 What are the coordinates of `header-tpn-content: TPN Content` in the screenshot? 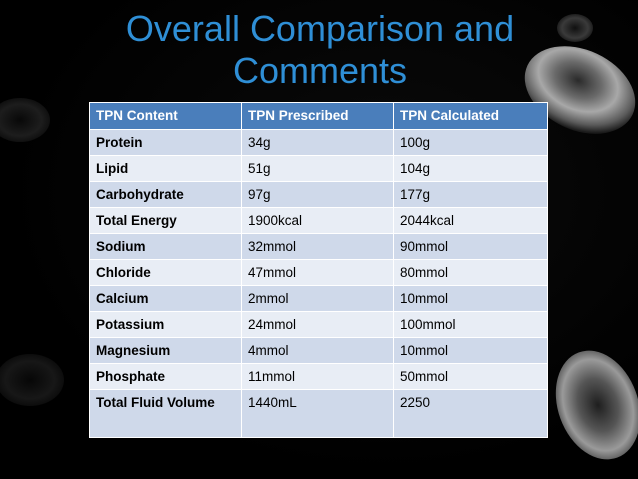 It's located at (165, 116).